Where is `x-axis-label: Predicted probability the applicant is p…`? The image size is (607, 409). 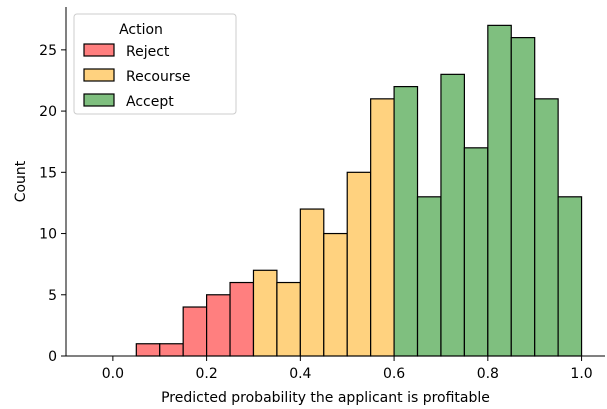 x-axis-label: Predicted probability the applicant is p… is located at coordinates (325, 398).